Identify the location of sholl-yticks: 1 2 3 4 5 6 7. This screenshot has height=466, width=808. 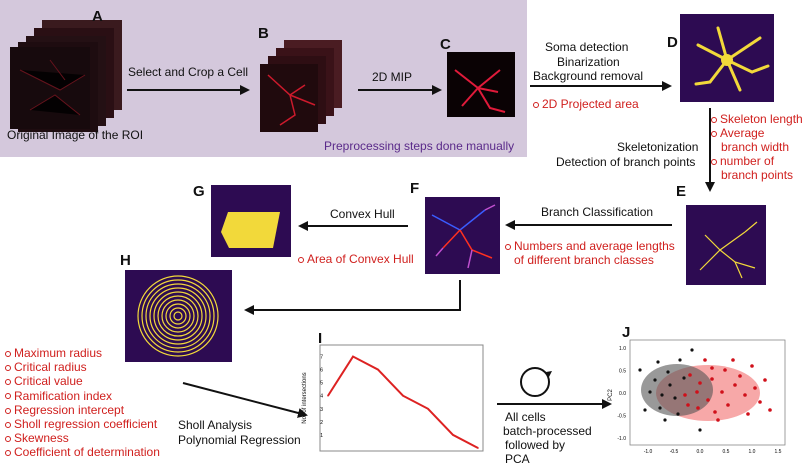
(321, 397).